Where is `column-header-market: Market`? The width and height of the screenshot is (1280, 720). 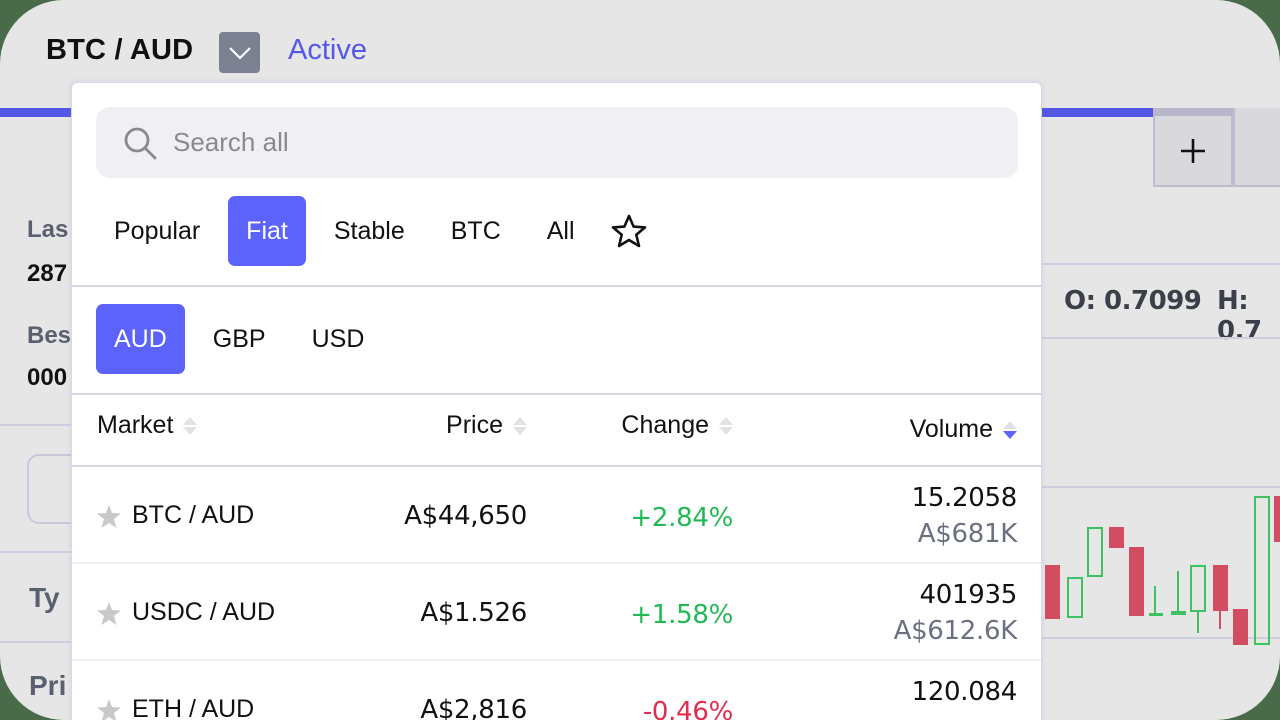
column-header-market: Market is located at coordinates (147, 425).